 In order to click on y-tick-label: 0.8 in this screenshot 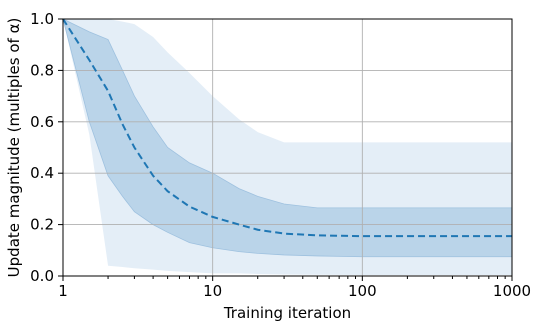, I will do `click(42, 70)`.